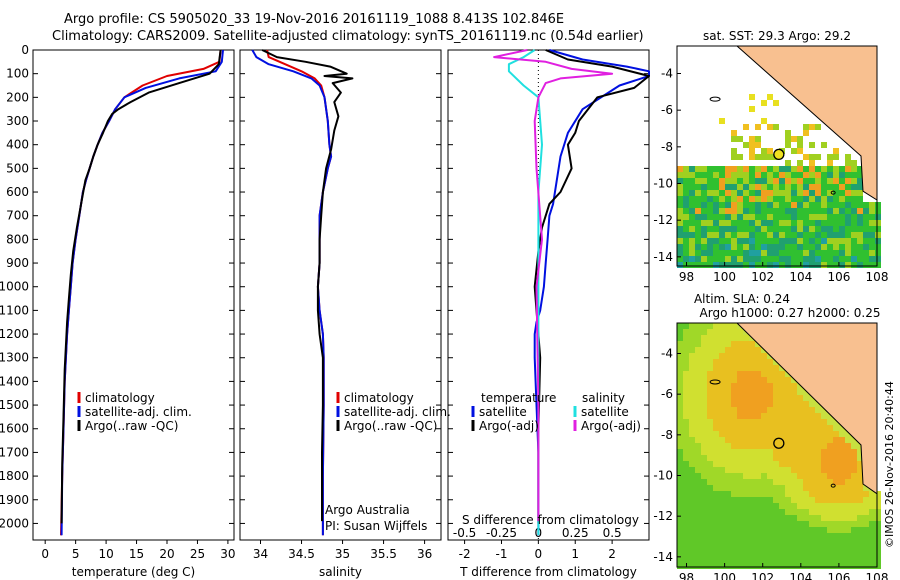 This screenshot has height=580, width=900. What do you see at coordinates (17, 145) in the screenshot?
I see `y-tick-label: 400` at bounding box center [17, 145].